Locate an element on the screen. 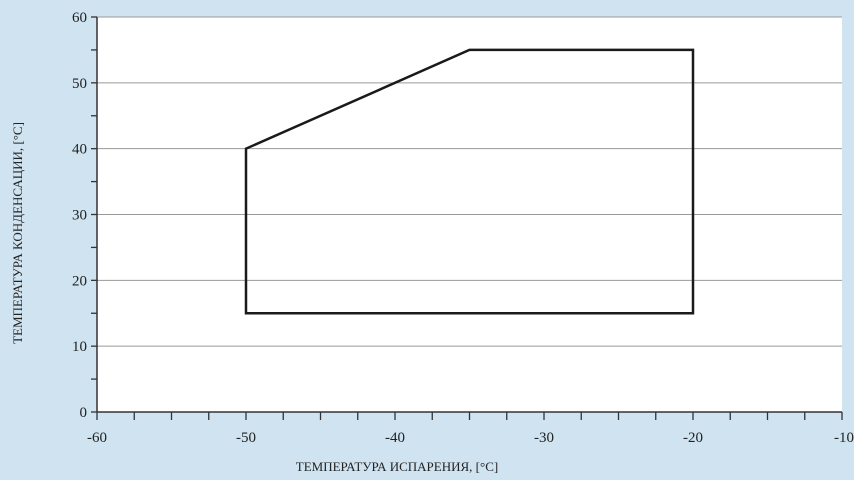 The image size is (854, 480). x-tick-label: -40 is located at coordinates (395, 438).